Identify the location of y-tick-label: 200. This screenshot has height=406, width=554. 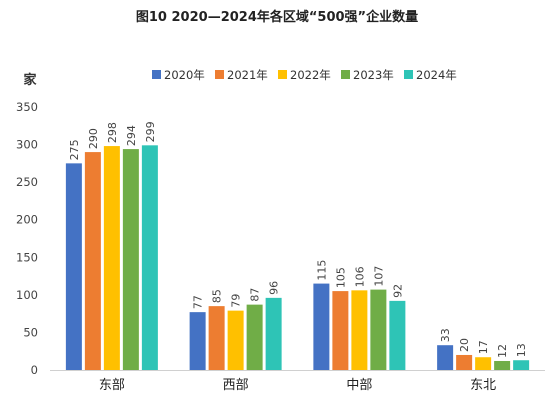
(27, 220).